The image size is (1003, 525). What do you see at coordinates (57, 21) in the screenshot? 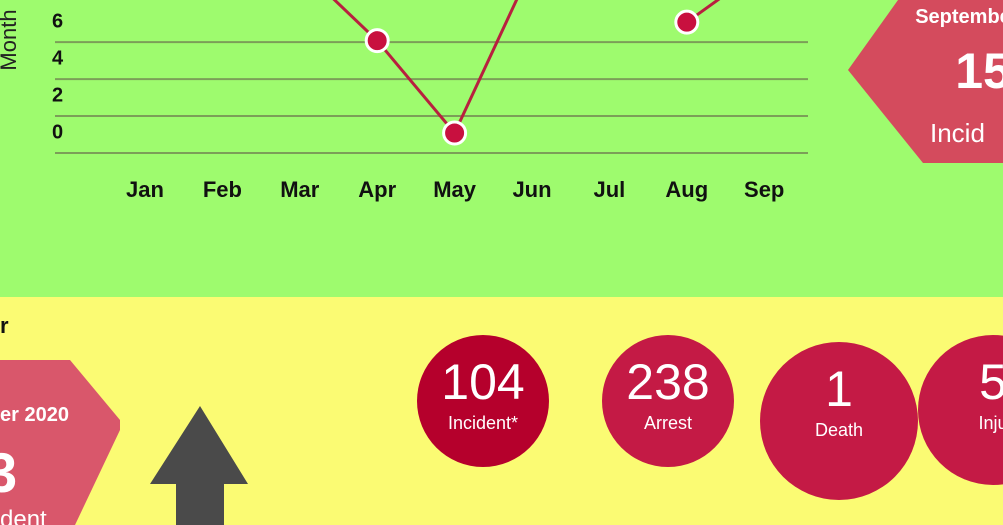
I see `y-tick-label: 6` at bounding box center [57, 21].